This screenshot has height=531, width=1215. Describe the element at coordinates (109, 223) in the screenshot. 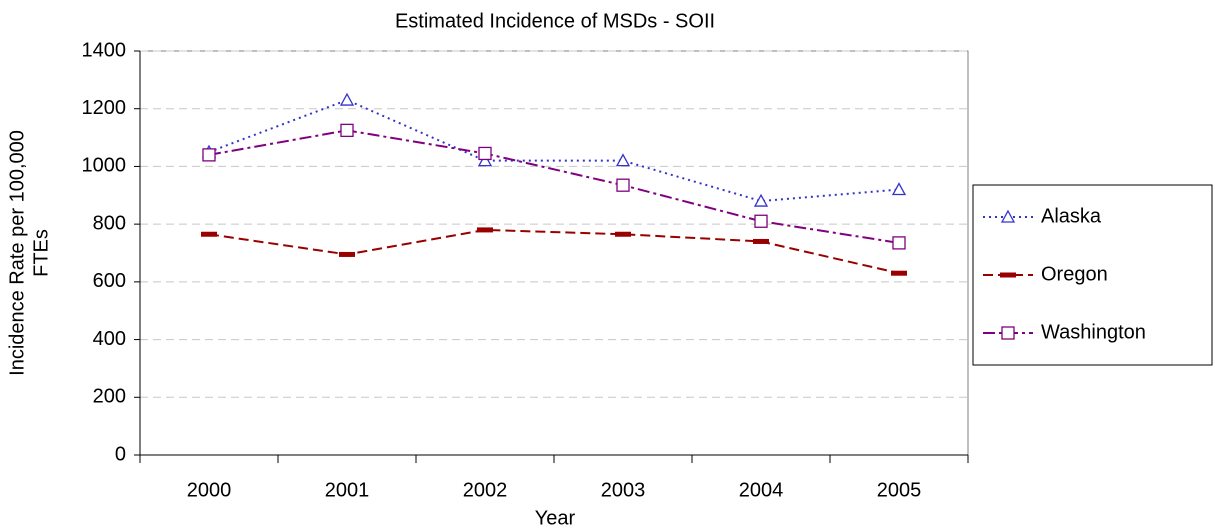

I see `y-tick-label: 800` at that location.